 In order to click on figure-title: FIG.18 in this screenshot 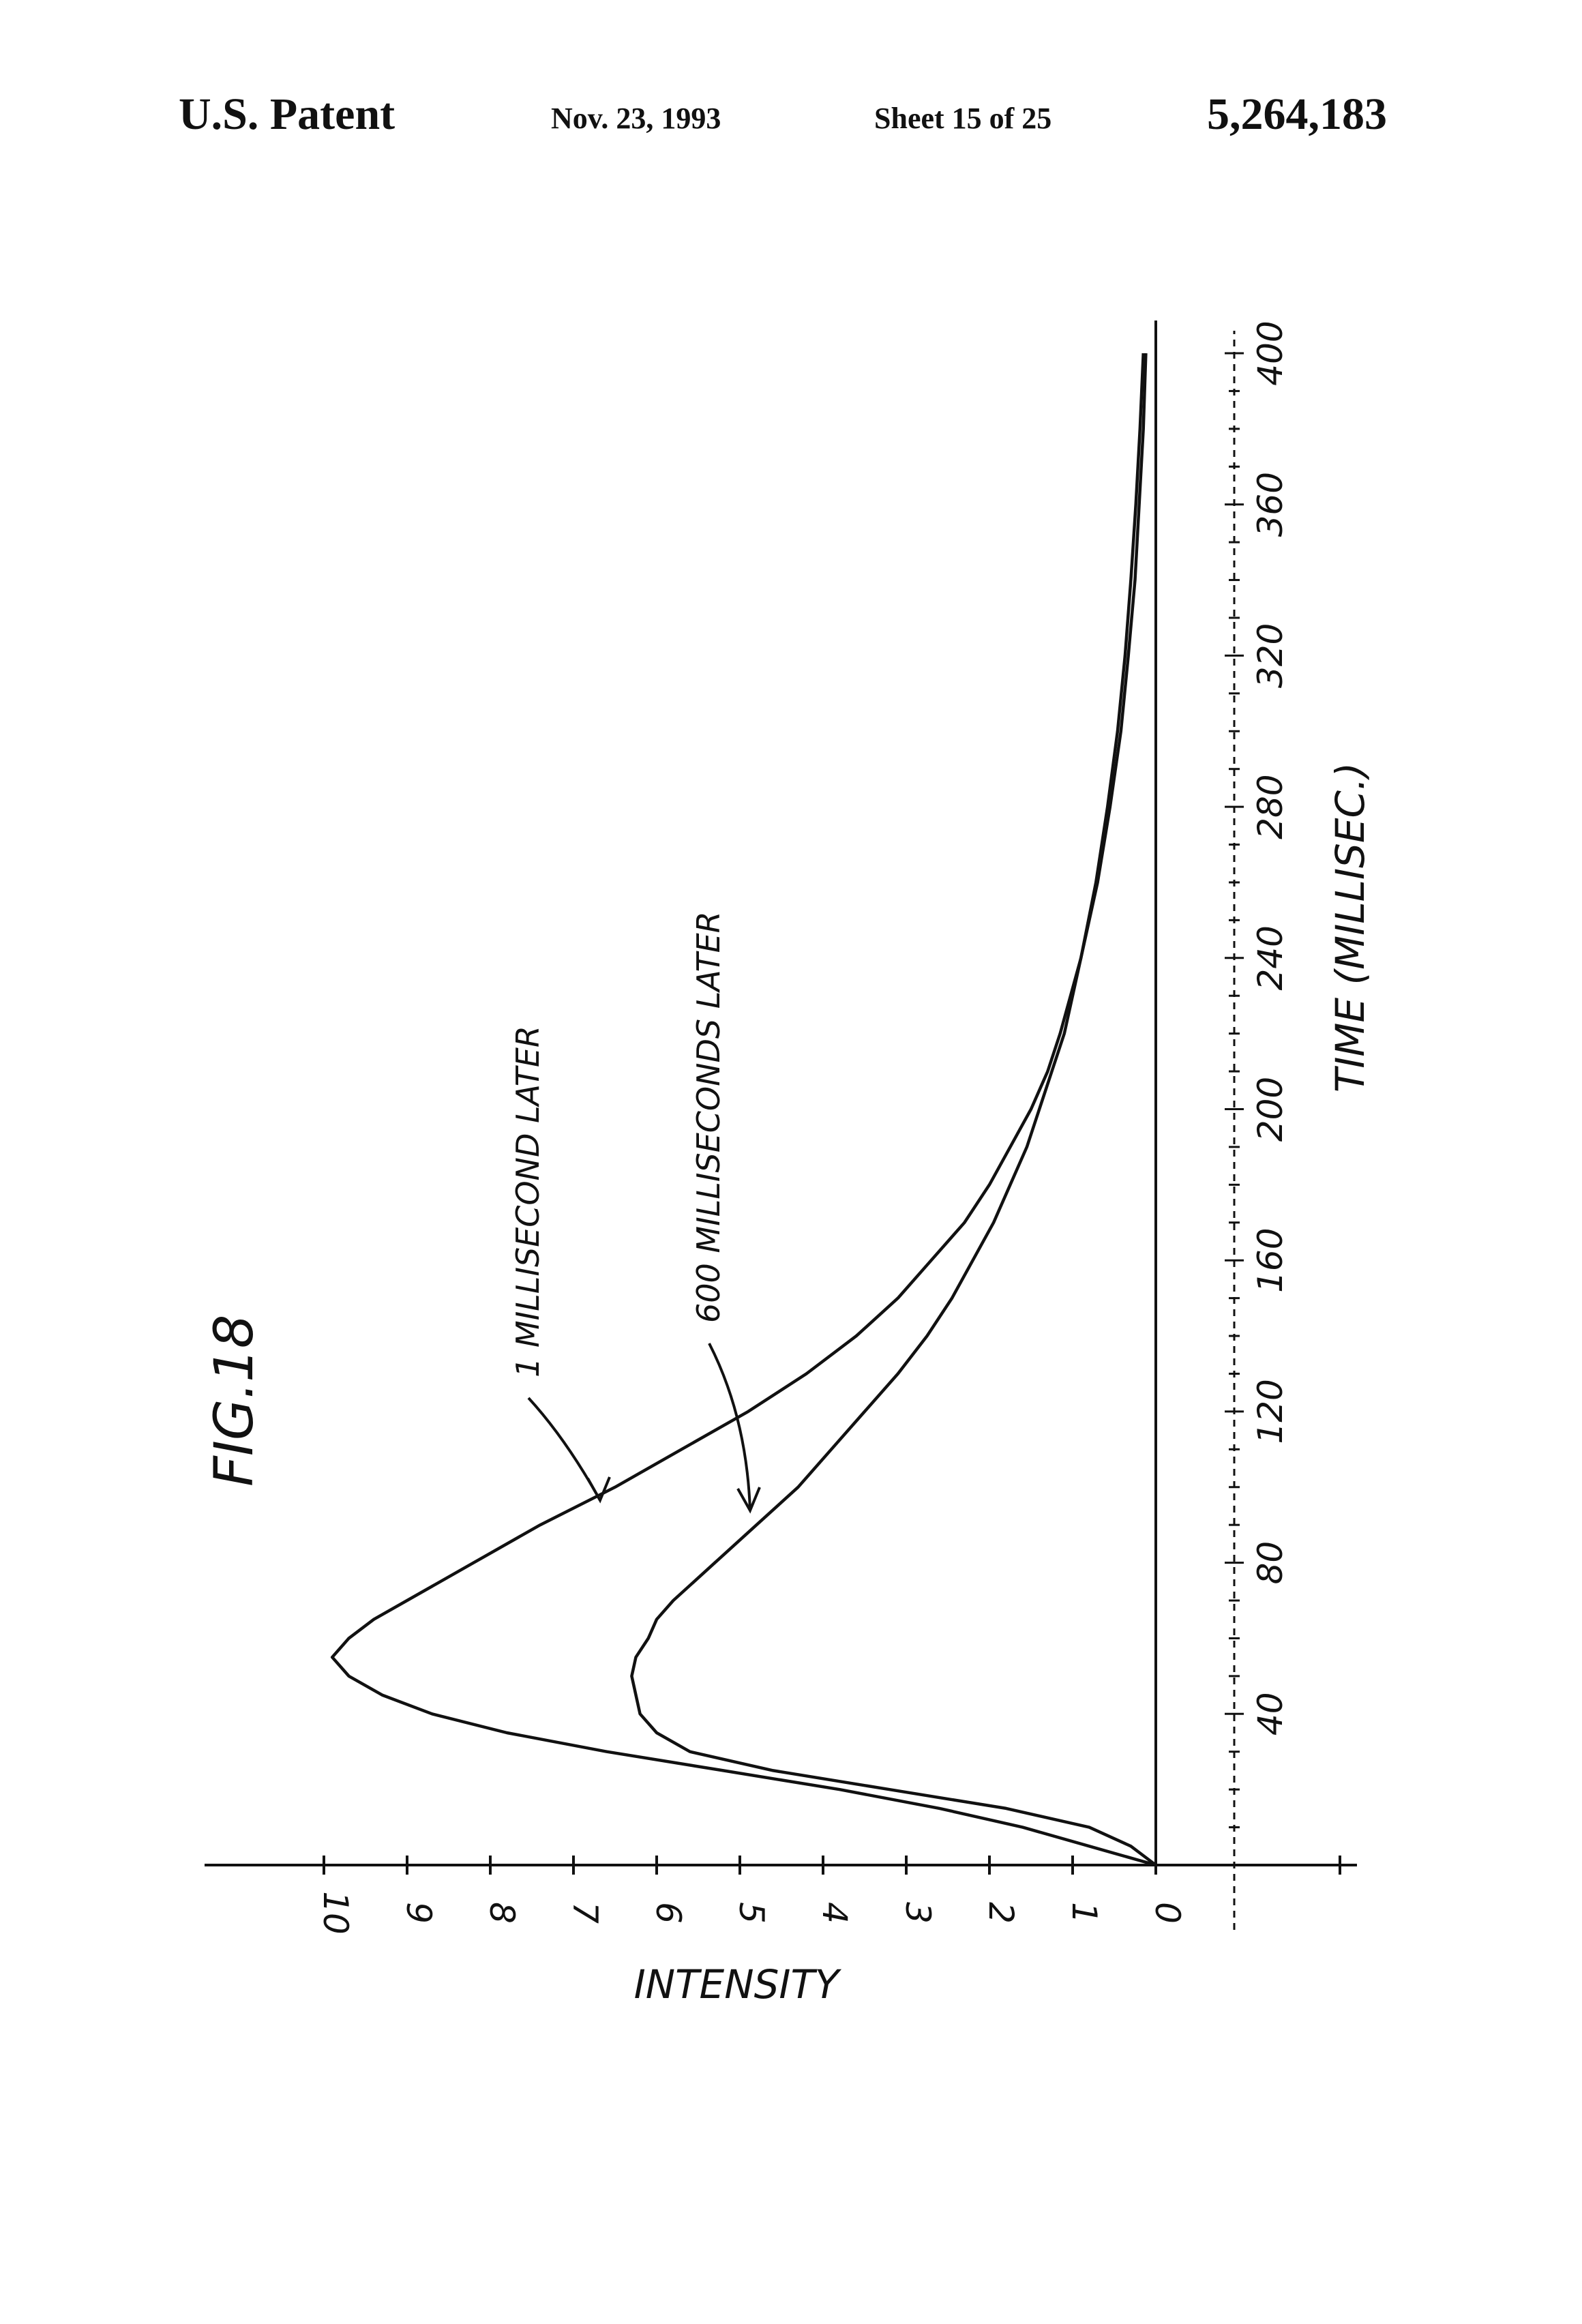, I will do `click(234, 1401)`.